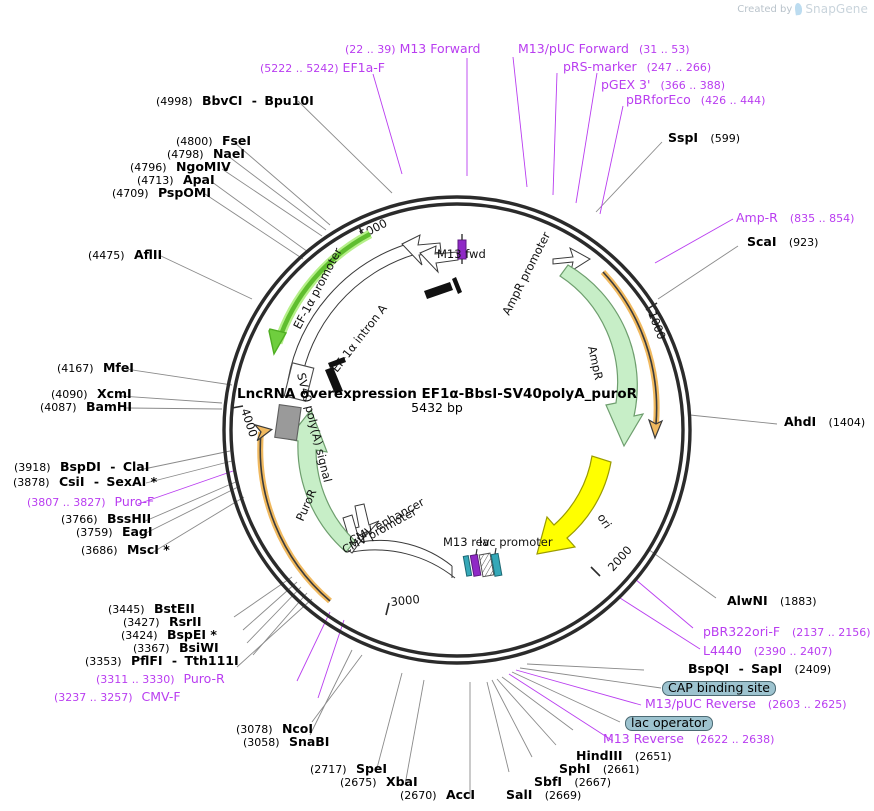  What do you see at coordinates (198, 647) in the screenshot?
I see `enzyme-name: BsiWI` at bounding box center [198, 647].